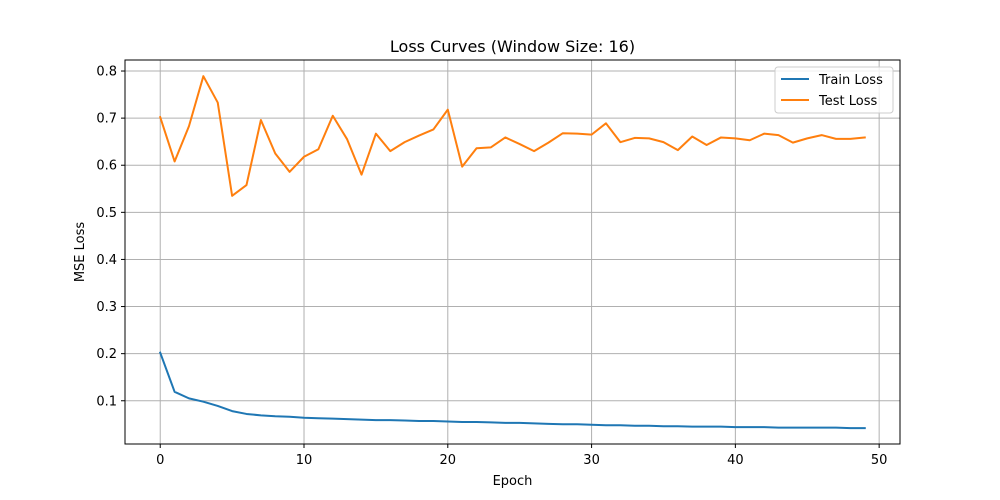  Describe the element at coordinates (735, 460) in the screenshot. I see `x-tick-label: 40` at that location.